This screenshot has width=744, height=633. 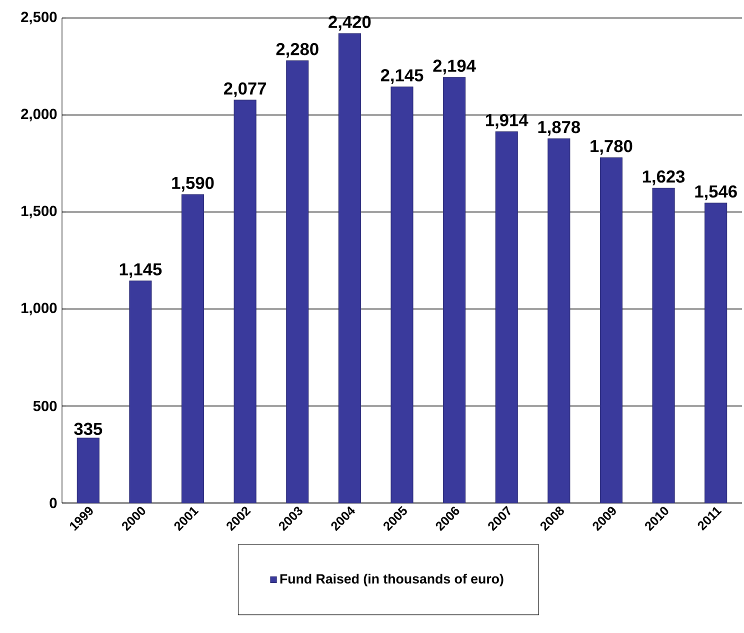 I want to click on data-label: 2,420, so click(x=349, y=23).